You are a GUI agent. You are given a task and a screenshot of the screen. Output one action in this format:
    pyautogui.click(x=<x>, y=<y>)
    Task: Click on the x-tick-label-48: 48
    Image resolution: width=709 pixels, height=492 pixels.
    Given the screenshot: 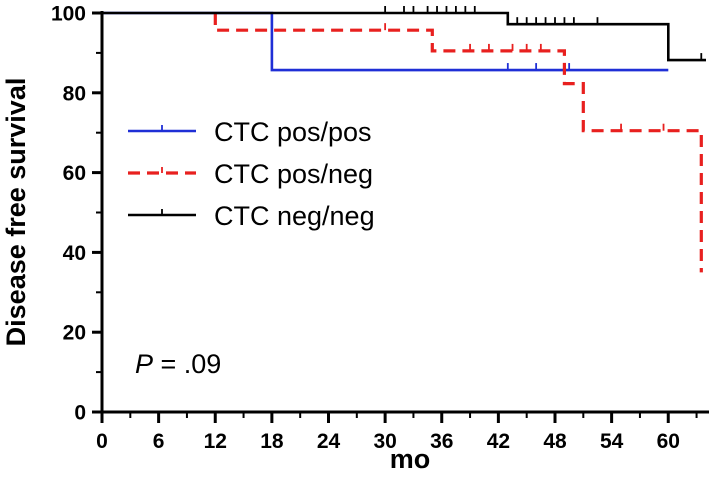 What is the action you would take?
    pyautogui.click(x=555, y=441)
    